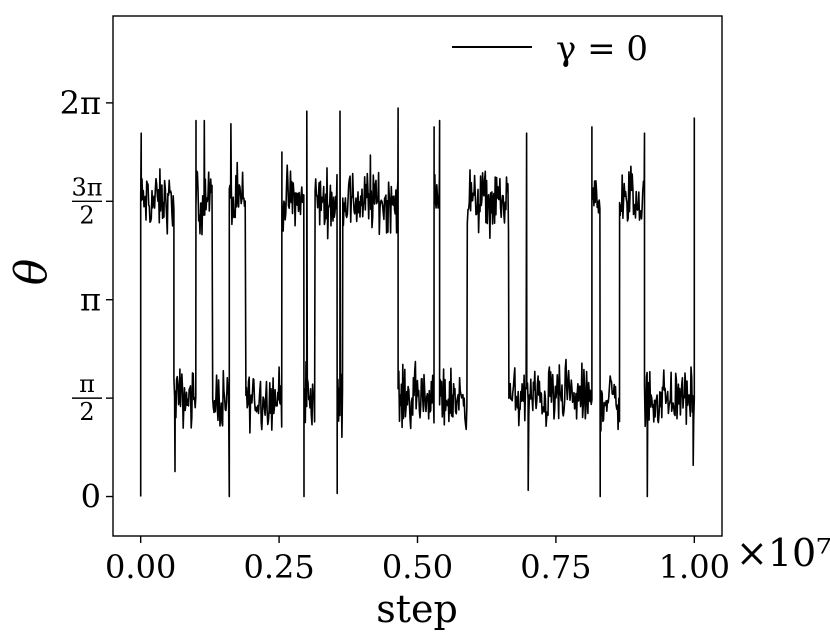  Describe the element at coordinates (550, 49) in the screenshot. I see `legend: γ = 0` at that location.